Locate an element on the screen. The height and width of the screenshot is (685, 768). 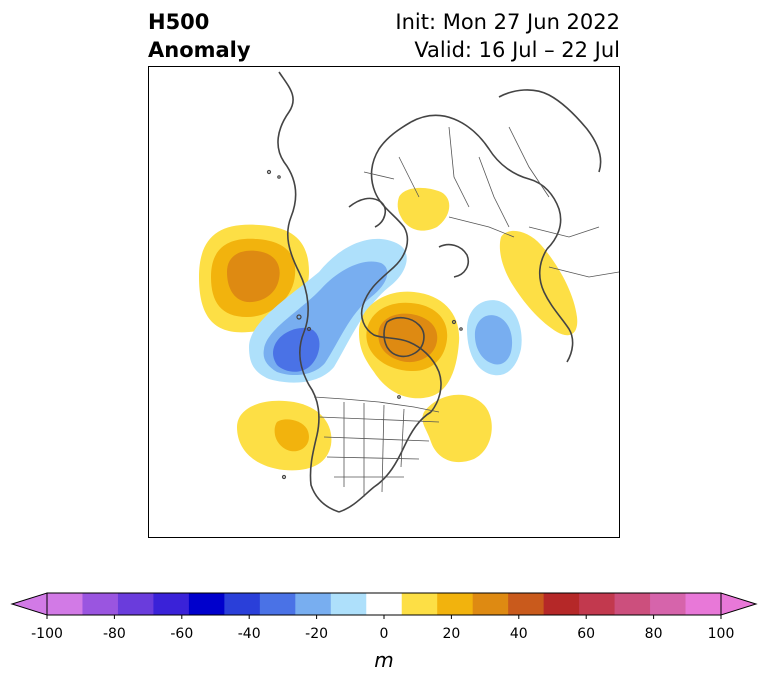
anomaly-positive-western-us is located at coordinates (284, 435).